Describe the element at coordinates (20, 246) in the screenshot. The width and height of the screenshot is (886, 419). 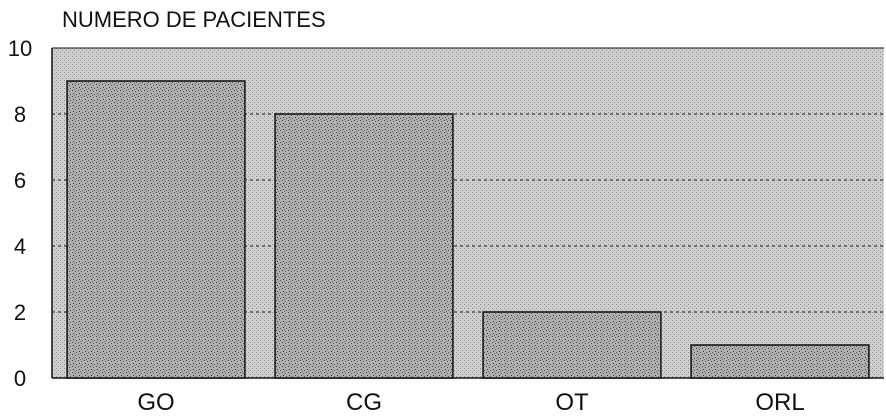
I see `y-tick-label-4: 4` at that location.